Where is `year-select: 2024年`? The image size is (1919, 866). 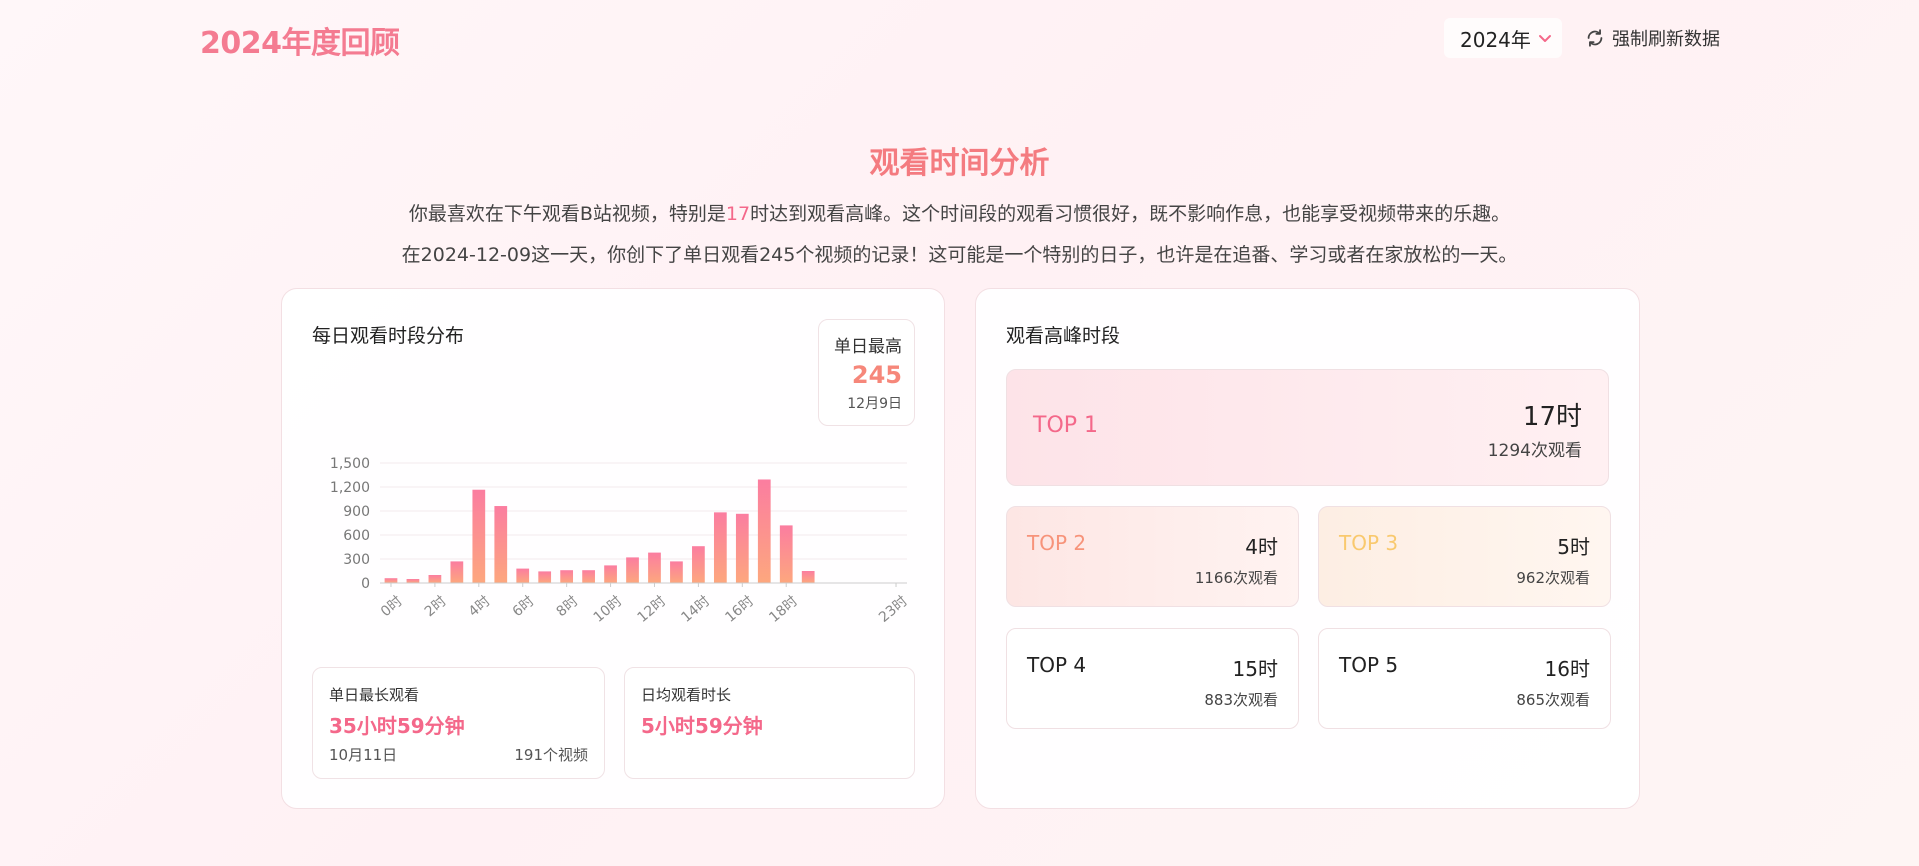 year-select: 2024年 is located at coordinates (1503, 38).